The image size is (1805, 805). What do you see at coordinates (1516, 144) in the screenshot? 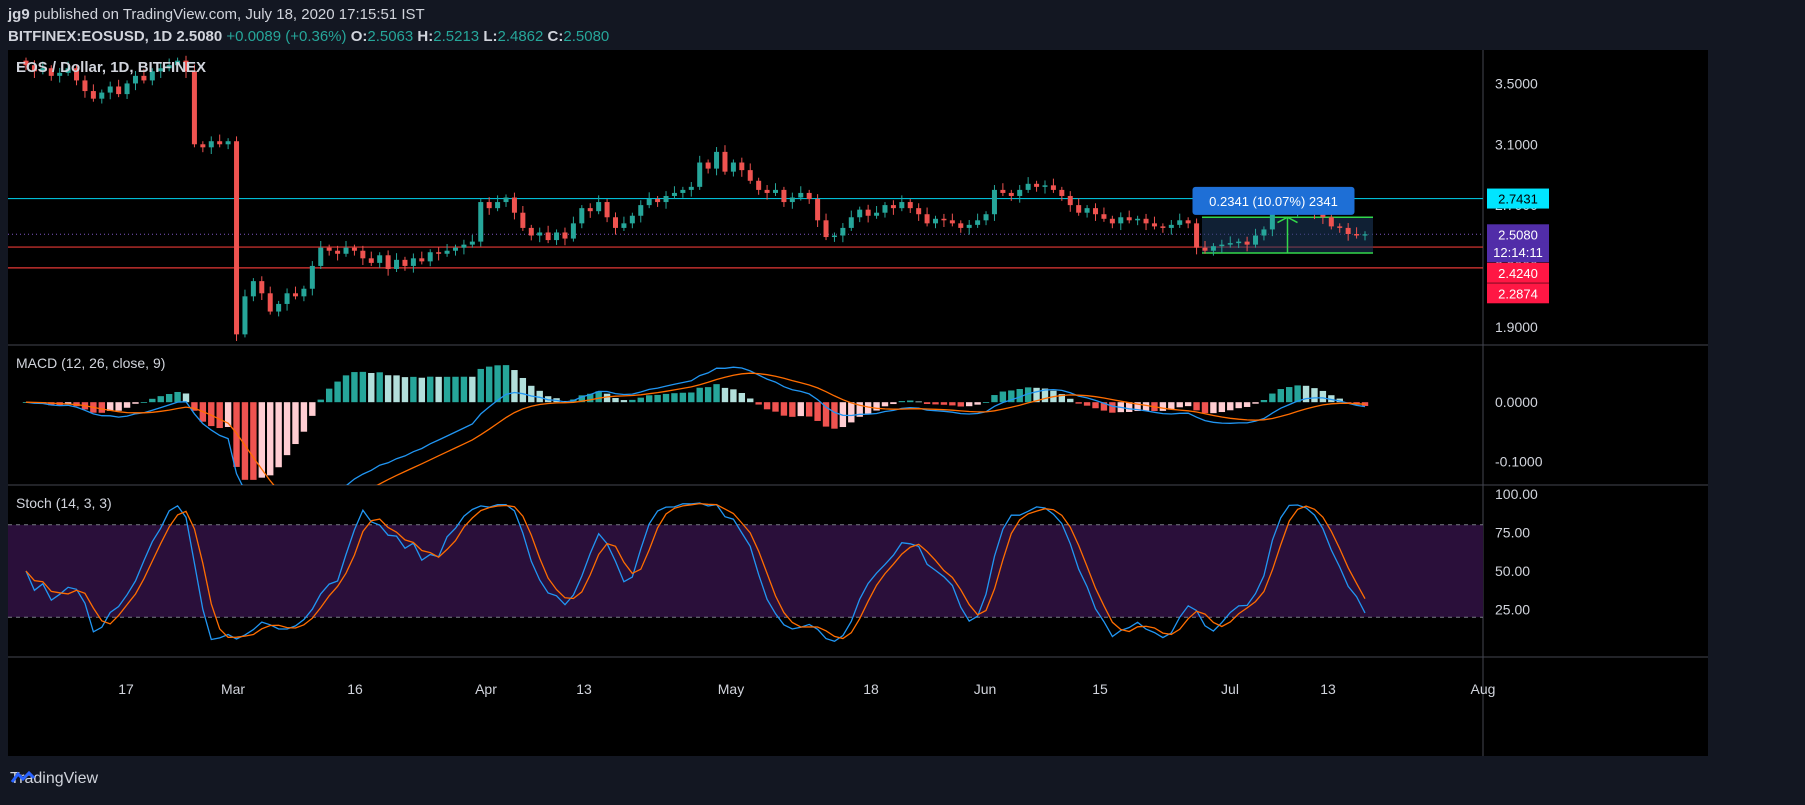
I see `price-axis-tick: 3.1000` at bounding box center [1516, 144].